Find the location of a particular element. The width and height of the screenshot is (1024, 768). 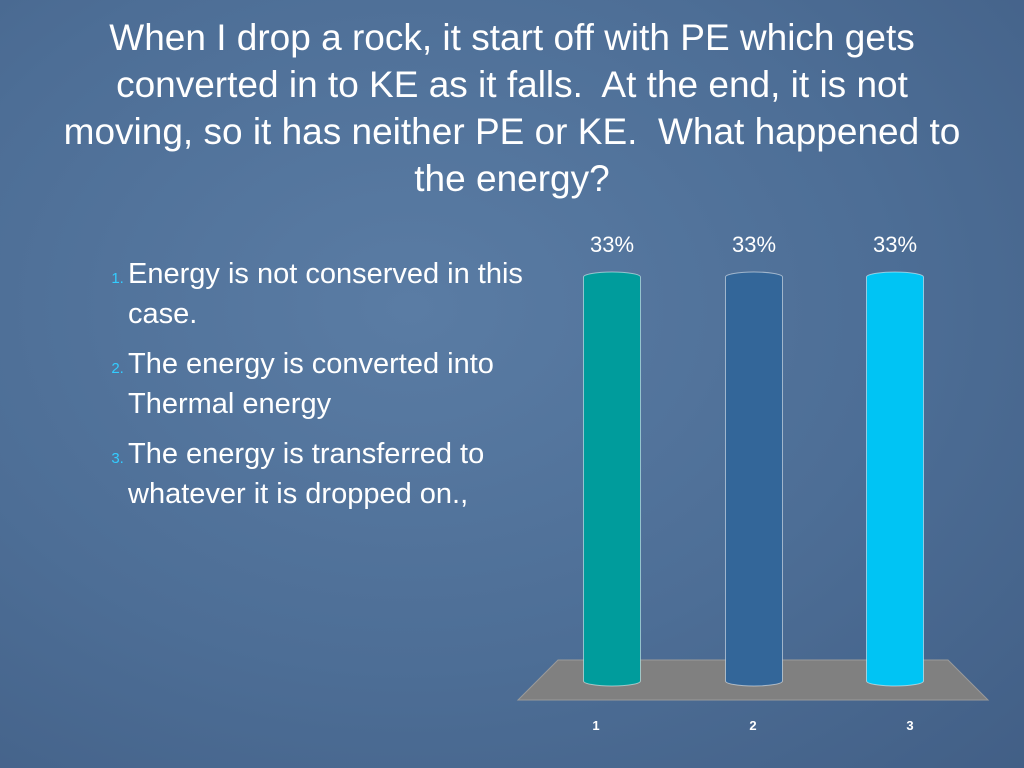

x-tick-label: 1 is located at coordinates (595, 725).